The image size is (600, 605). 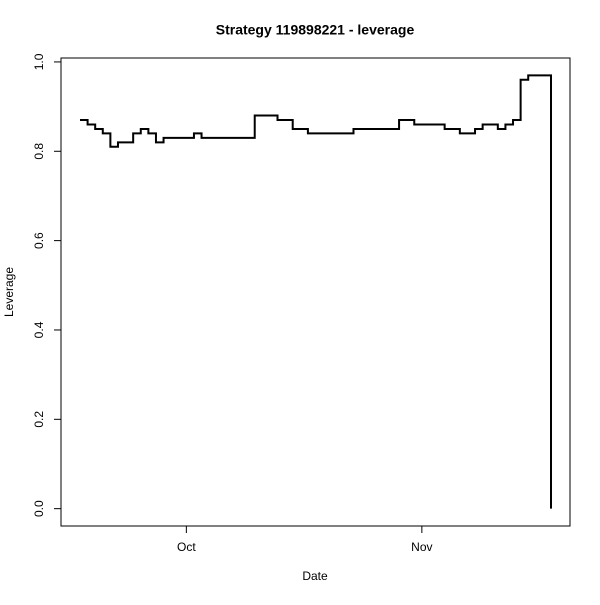 I want to click on y-tick-label: 0.2, so click(x=39, y=419).